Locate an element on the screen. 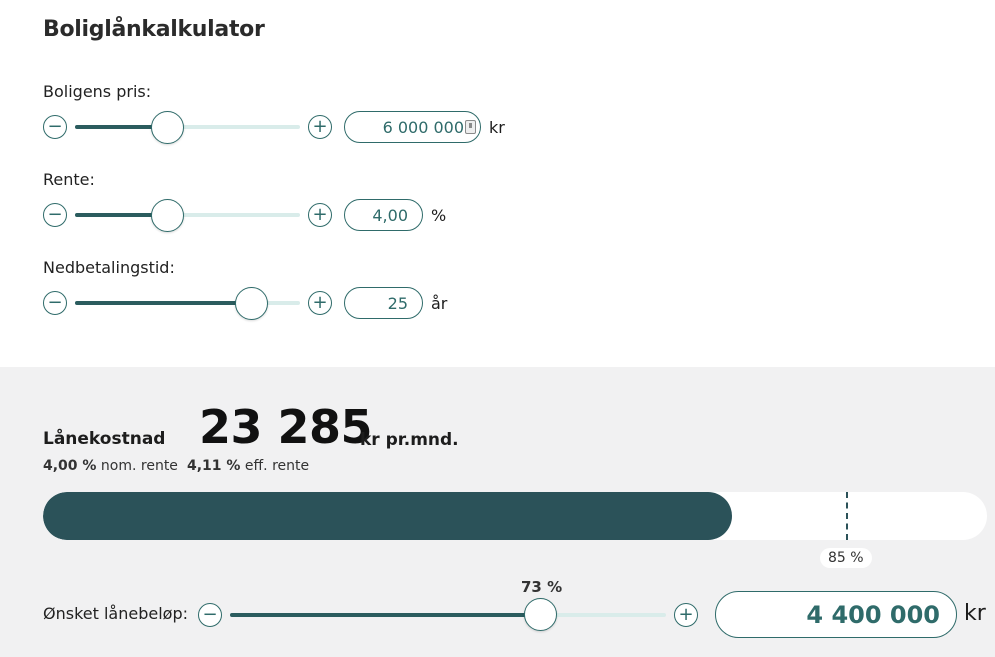 The image size is (995, 657). loan-amount-unit: kr is located at coordinates (975, 613).